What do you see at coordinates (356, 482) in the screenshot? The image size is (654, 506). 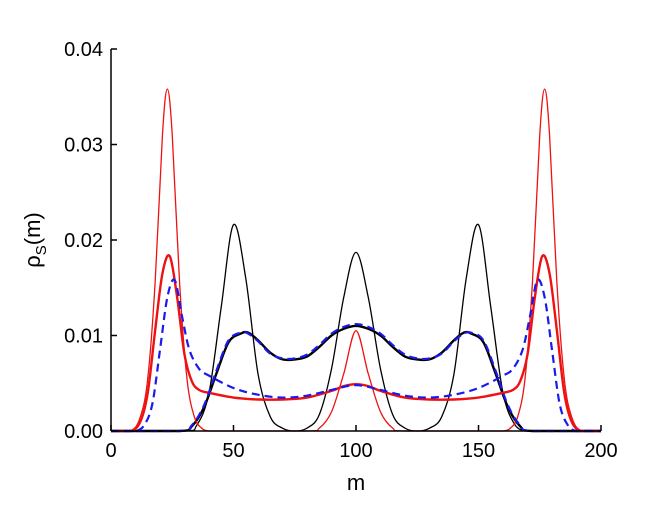 I see `x-axis-label: m` at bounding box center [356, 482].